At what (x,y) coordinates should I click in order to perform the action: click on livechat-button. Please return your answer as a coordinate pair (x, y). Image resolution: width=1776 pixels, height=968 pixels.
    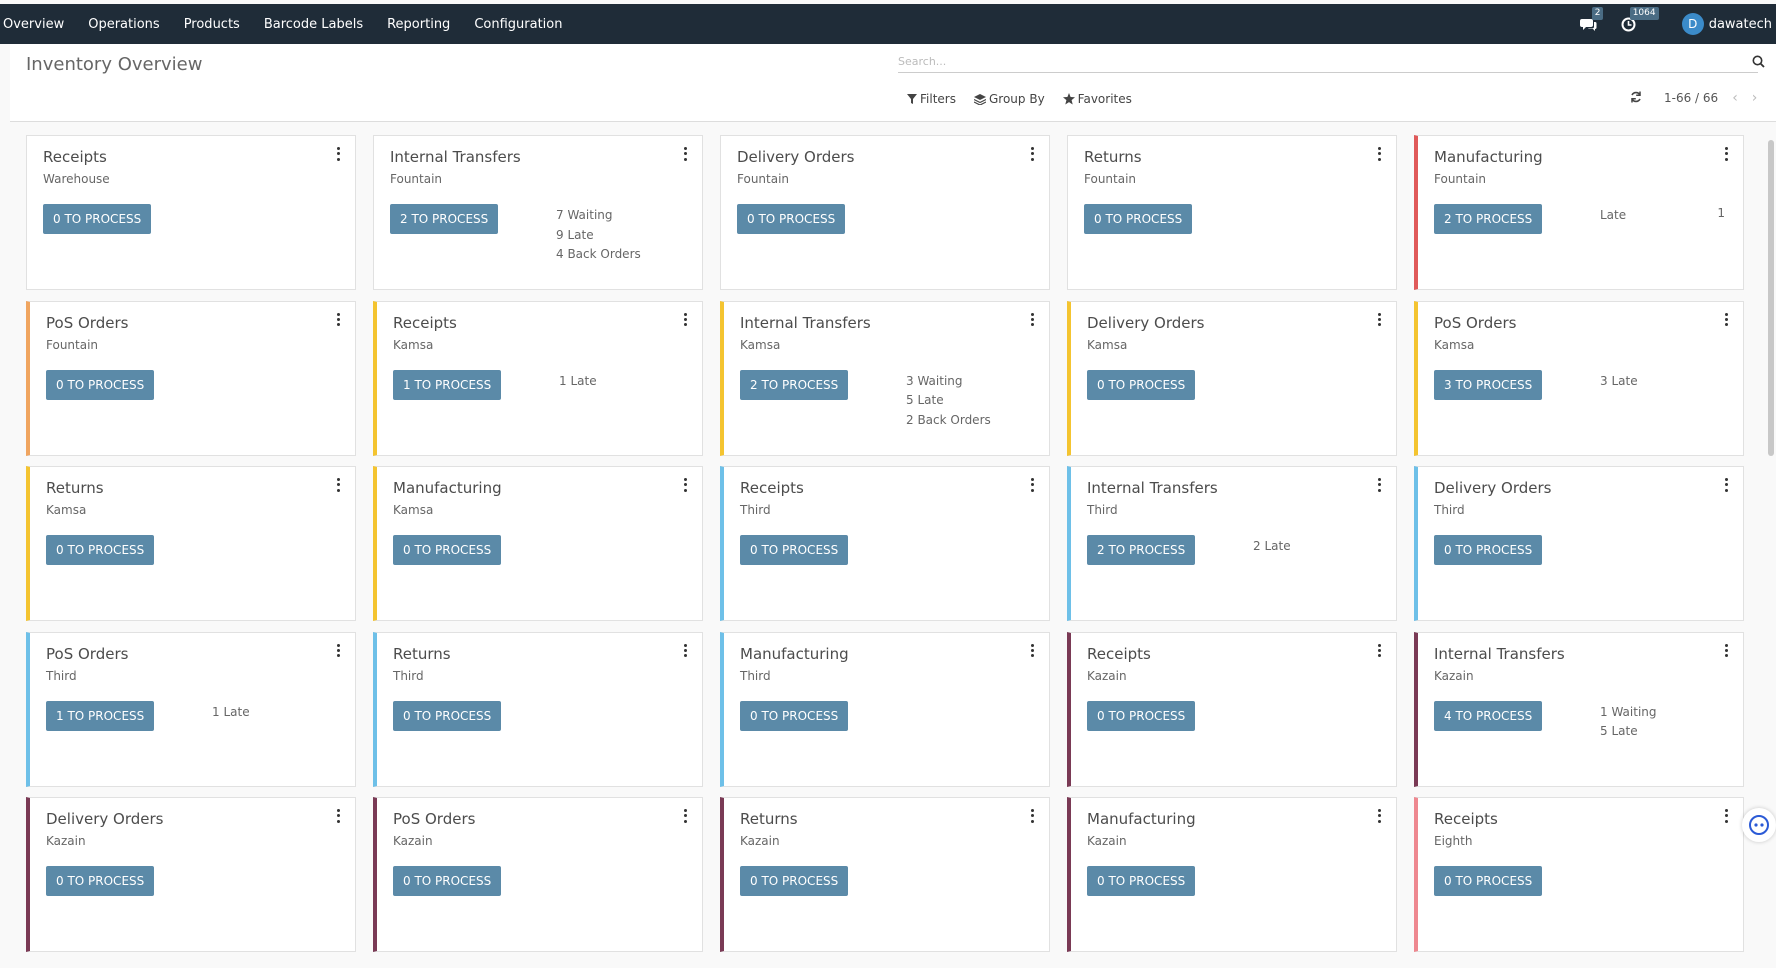
    Looking at the image, I should click on (1759, 825).